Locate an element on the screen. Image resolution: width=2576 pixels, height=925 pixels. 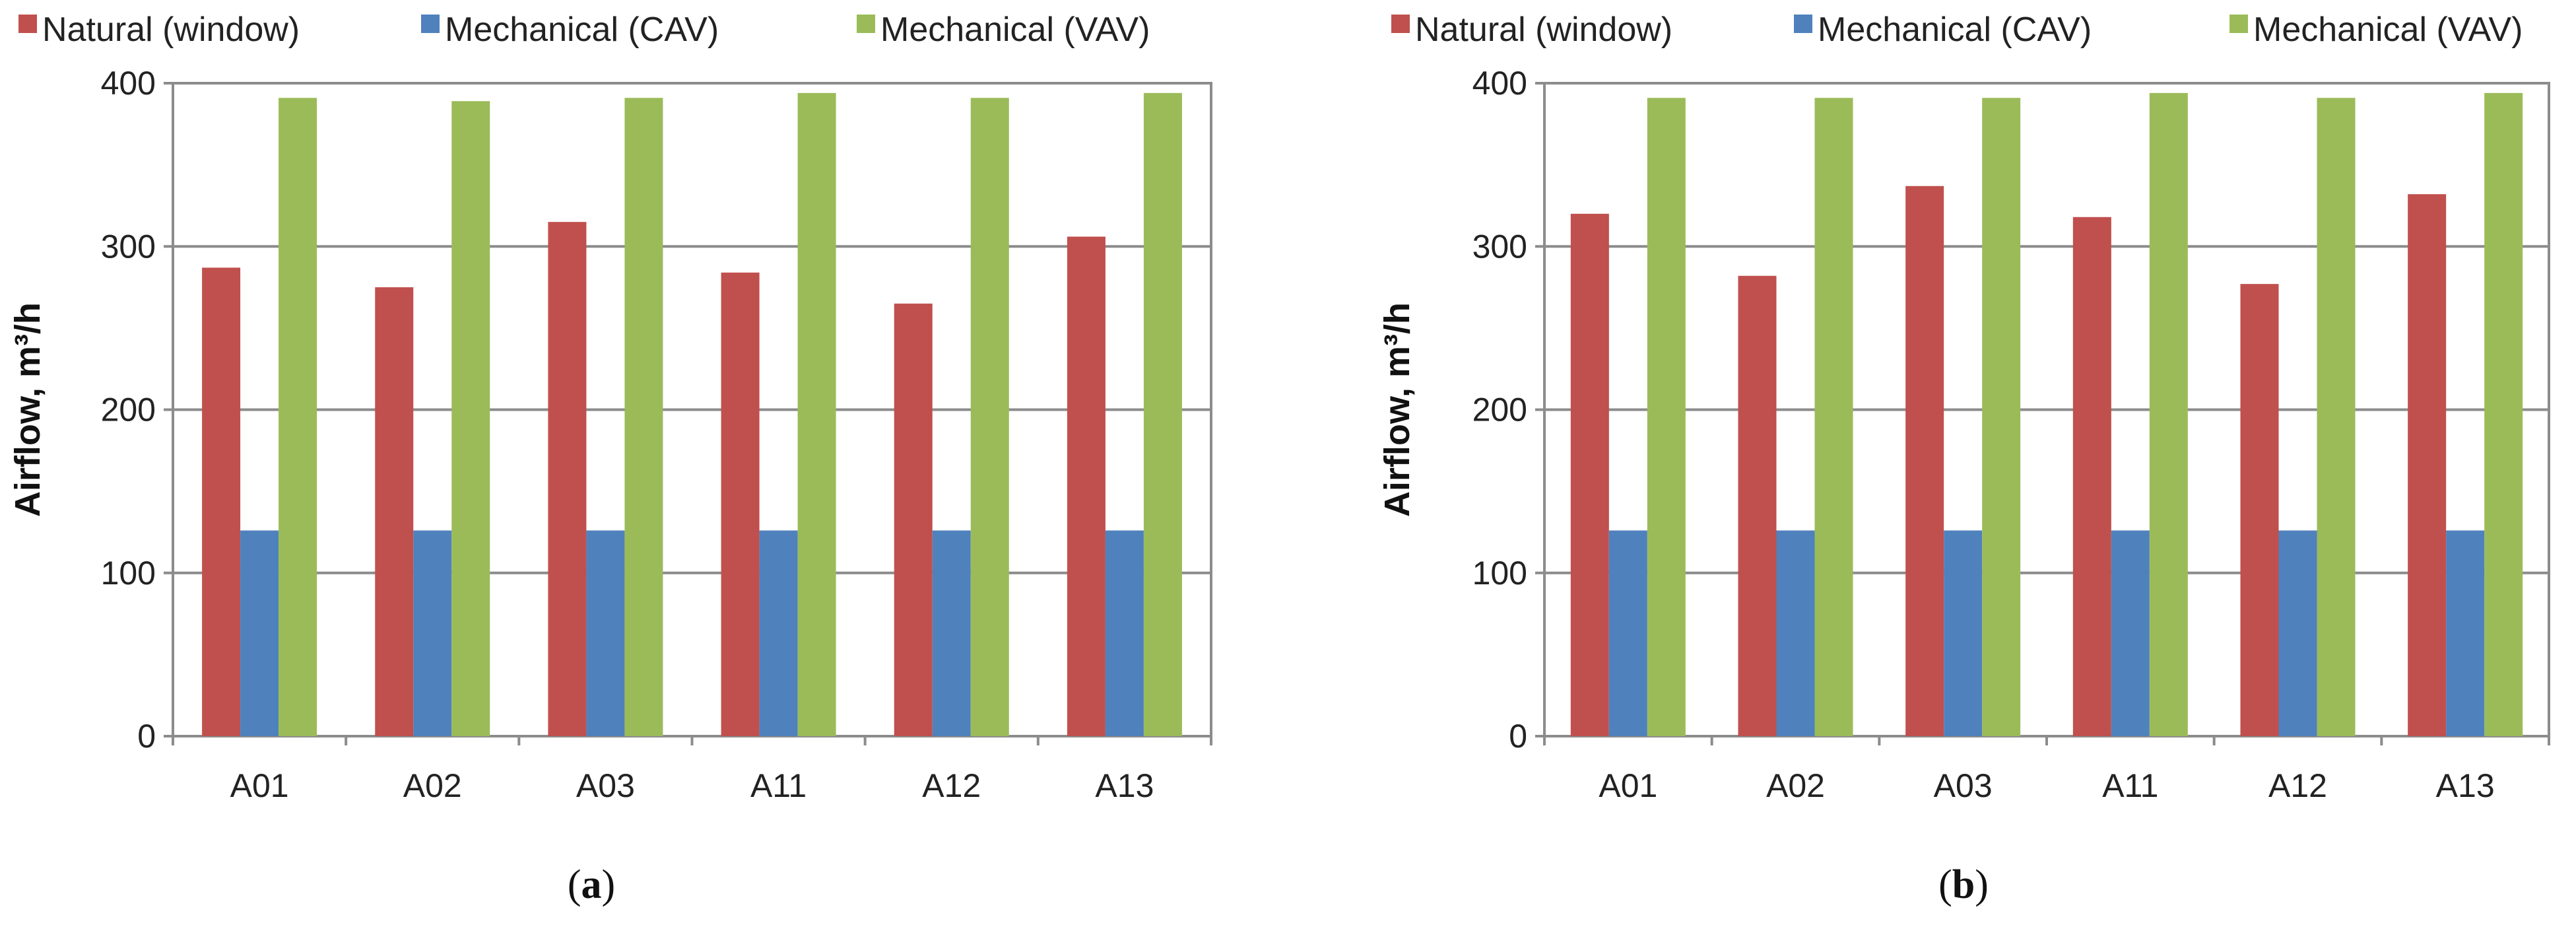
caption-letter: b is located at coordinates (1963, 885).